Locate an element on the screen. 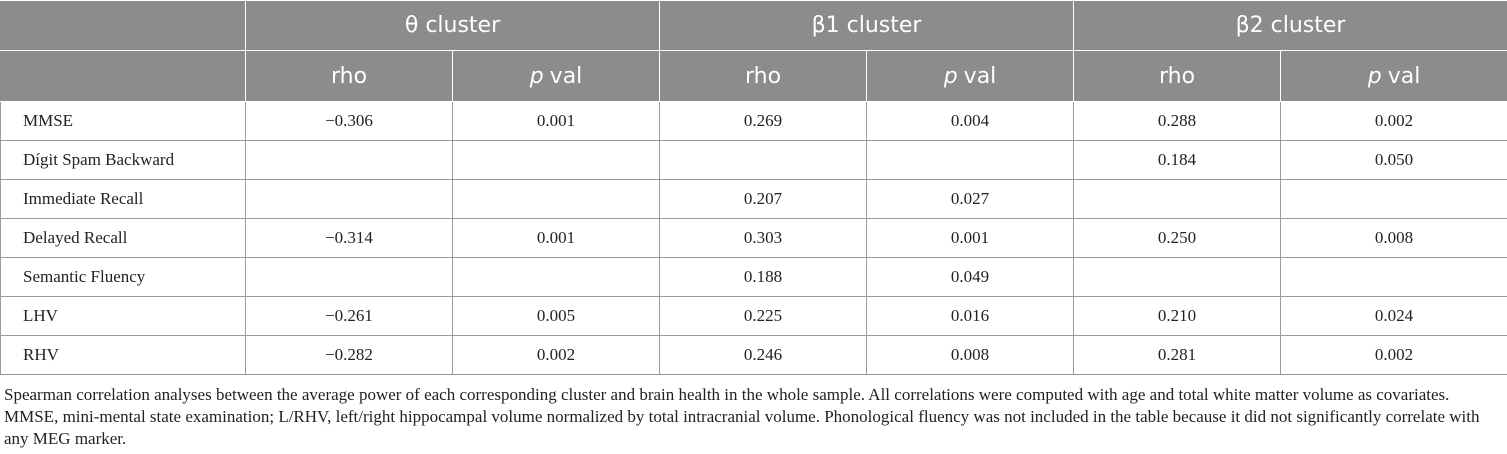  table-row: MMSE −0.306 0.001 0.269 0.004 0.288 0.002 is located at coordinates (753, 121).